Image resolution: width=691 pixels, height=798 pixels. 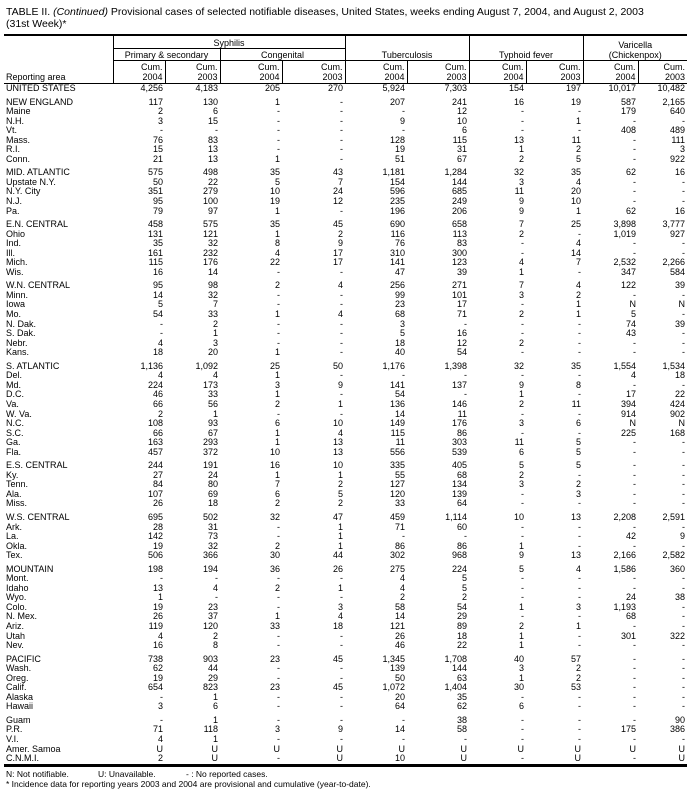 I want to click on cell-varicella-2003: 16, so click(x=680, y=210).